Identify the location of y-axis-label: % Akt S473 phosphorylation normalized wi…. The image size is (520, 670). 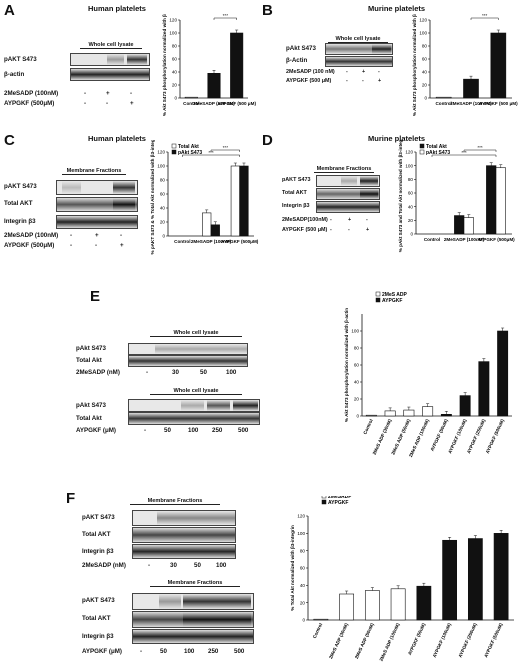
(346, 365).